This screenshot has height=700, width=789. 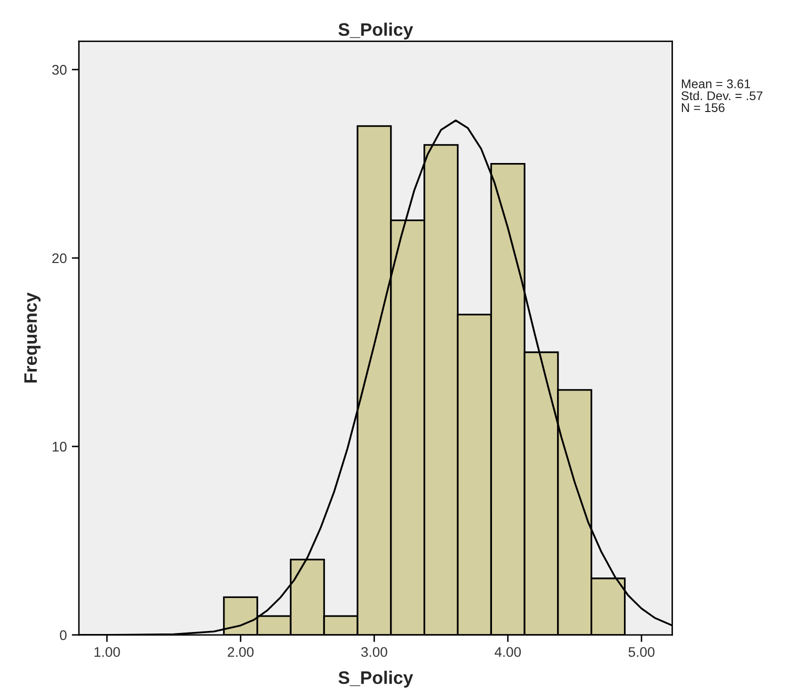 What do you see at coordinates (241, 652) in the screenshot?
I see `x-tick-label: 2.00` at bounding box center [241, 652].